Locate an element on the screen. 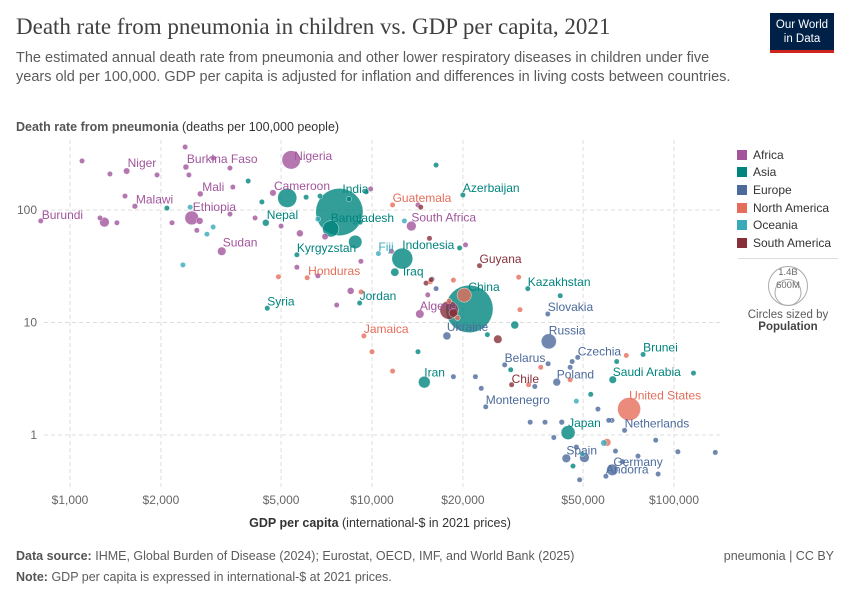 The image size is (850, 600). point-andorra is located at coordinates (606, 476).